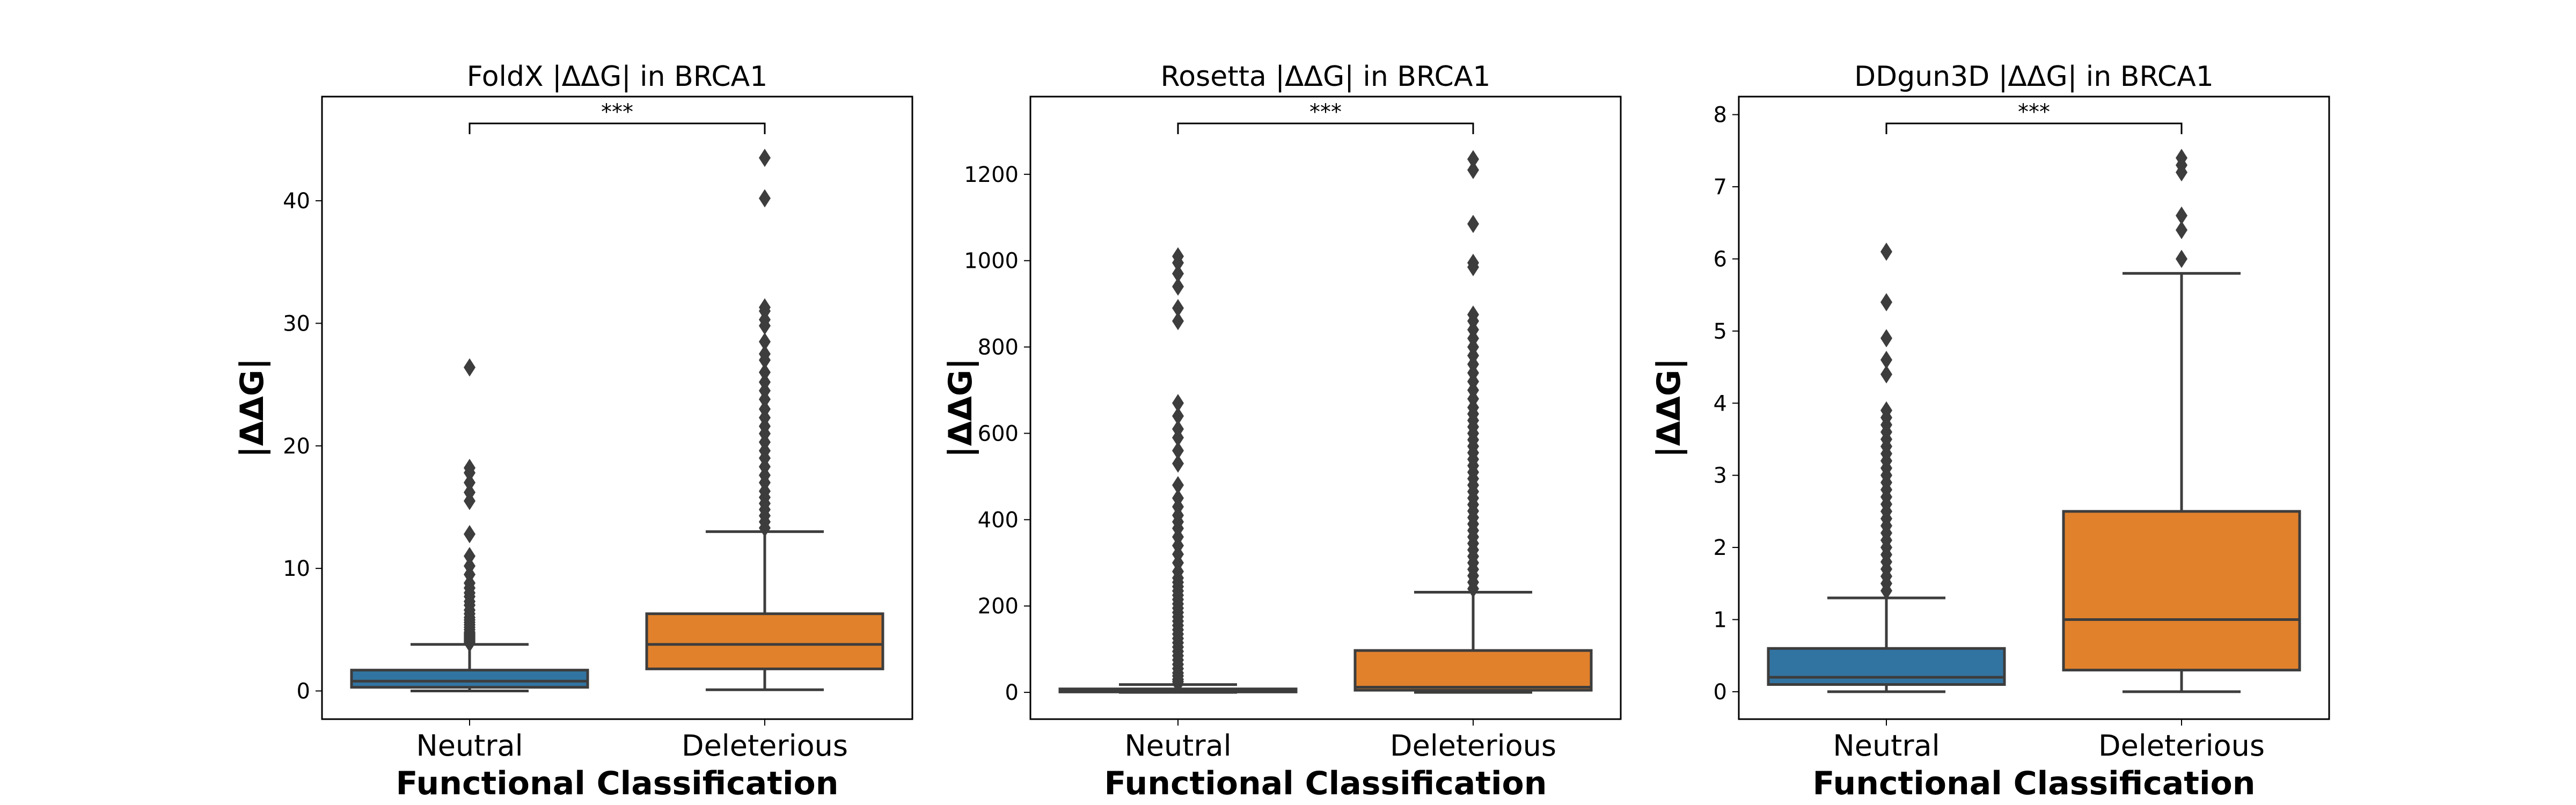 This screenshot has width=2576, height=805. Describe the element at coordinates (998, 347) in the screenshot. I see `y-tick-label: 800` at that location.